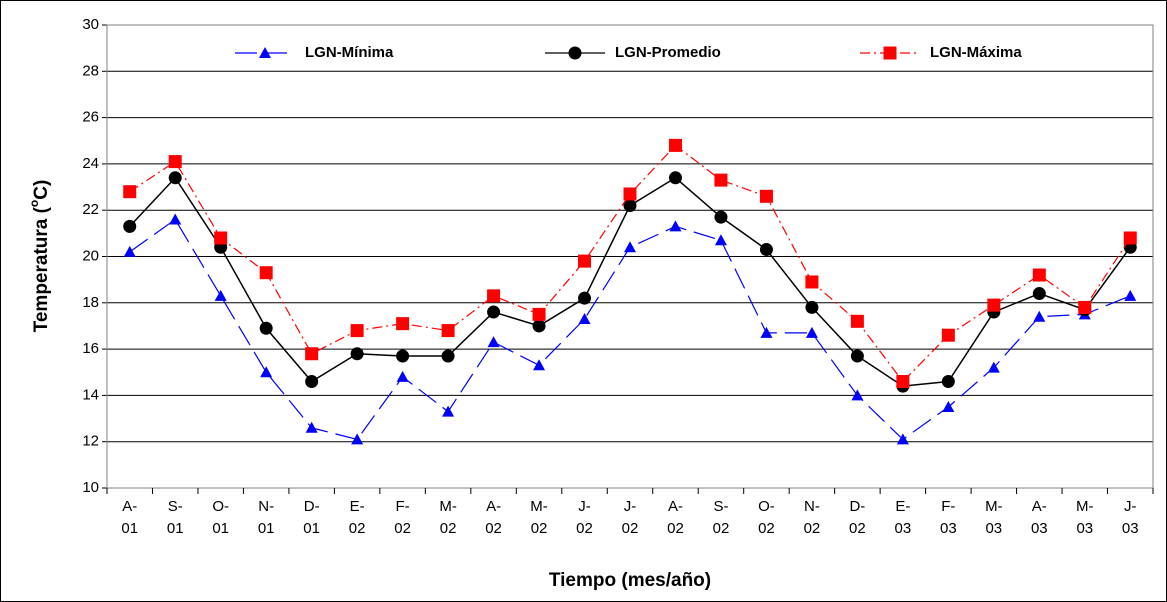 The image size is (1167, 602). What do you see at coordinates (90, 163) in the screenshot?
I see `y-tick-label: 24` at bounding box center [90, 163].